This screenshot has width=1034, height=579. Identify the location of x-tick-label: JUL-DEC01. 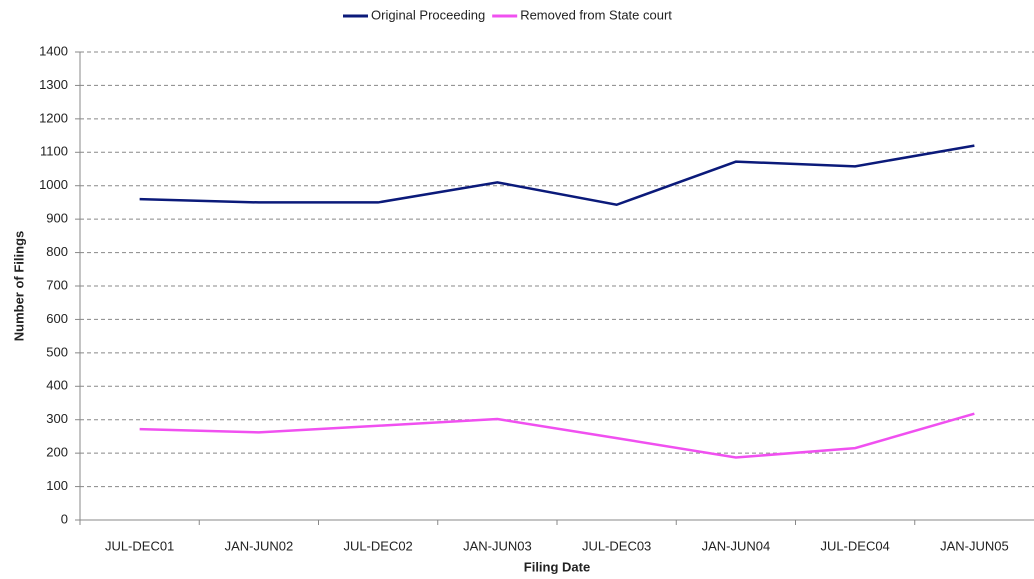
(139, 545).